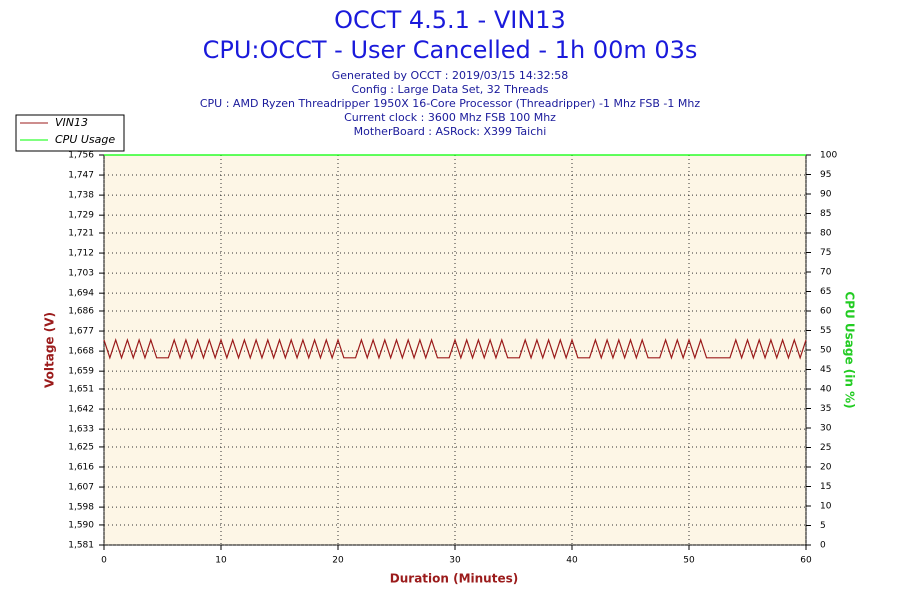 Image resolution: width=900 pixels, height=604 pixels. What do you see at coordinates (81, 196) in the screenshot?
I see `y-tick-label: 1,738` at bounding box center [81, 196].